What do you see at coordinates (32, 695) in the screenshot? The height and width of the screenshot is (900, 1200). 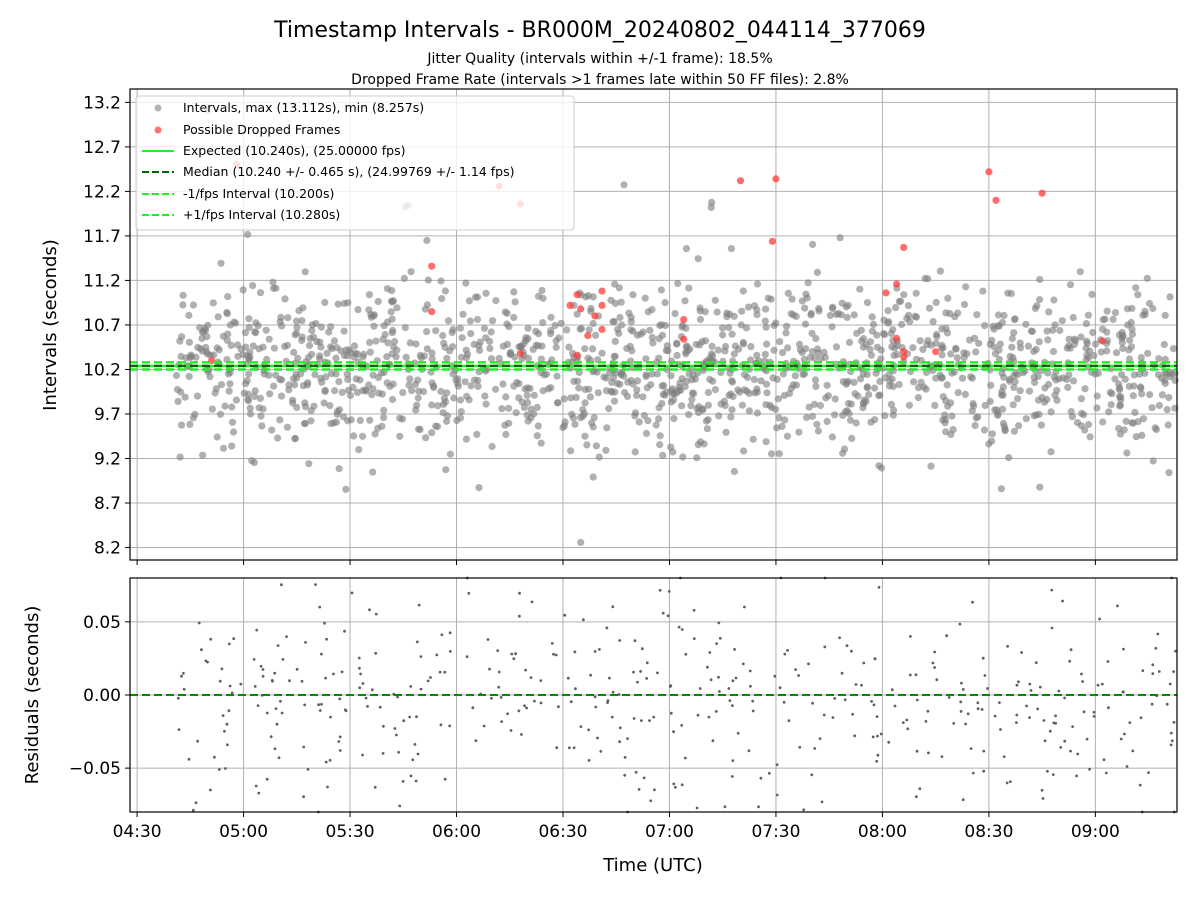 I see `residuals-y-axis-label: Residuals (seconds)` at bounding box center [32, 695].